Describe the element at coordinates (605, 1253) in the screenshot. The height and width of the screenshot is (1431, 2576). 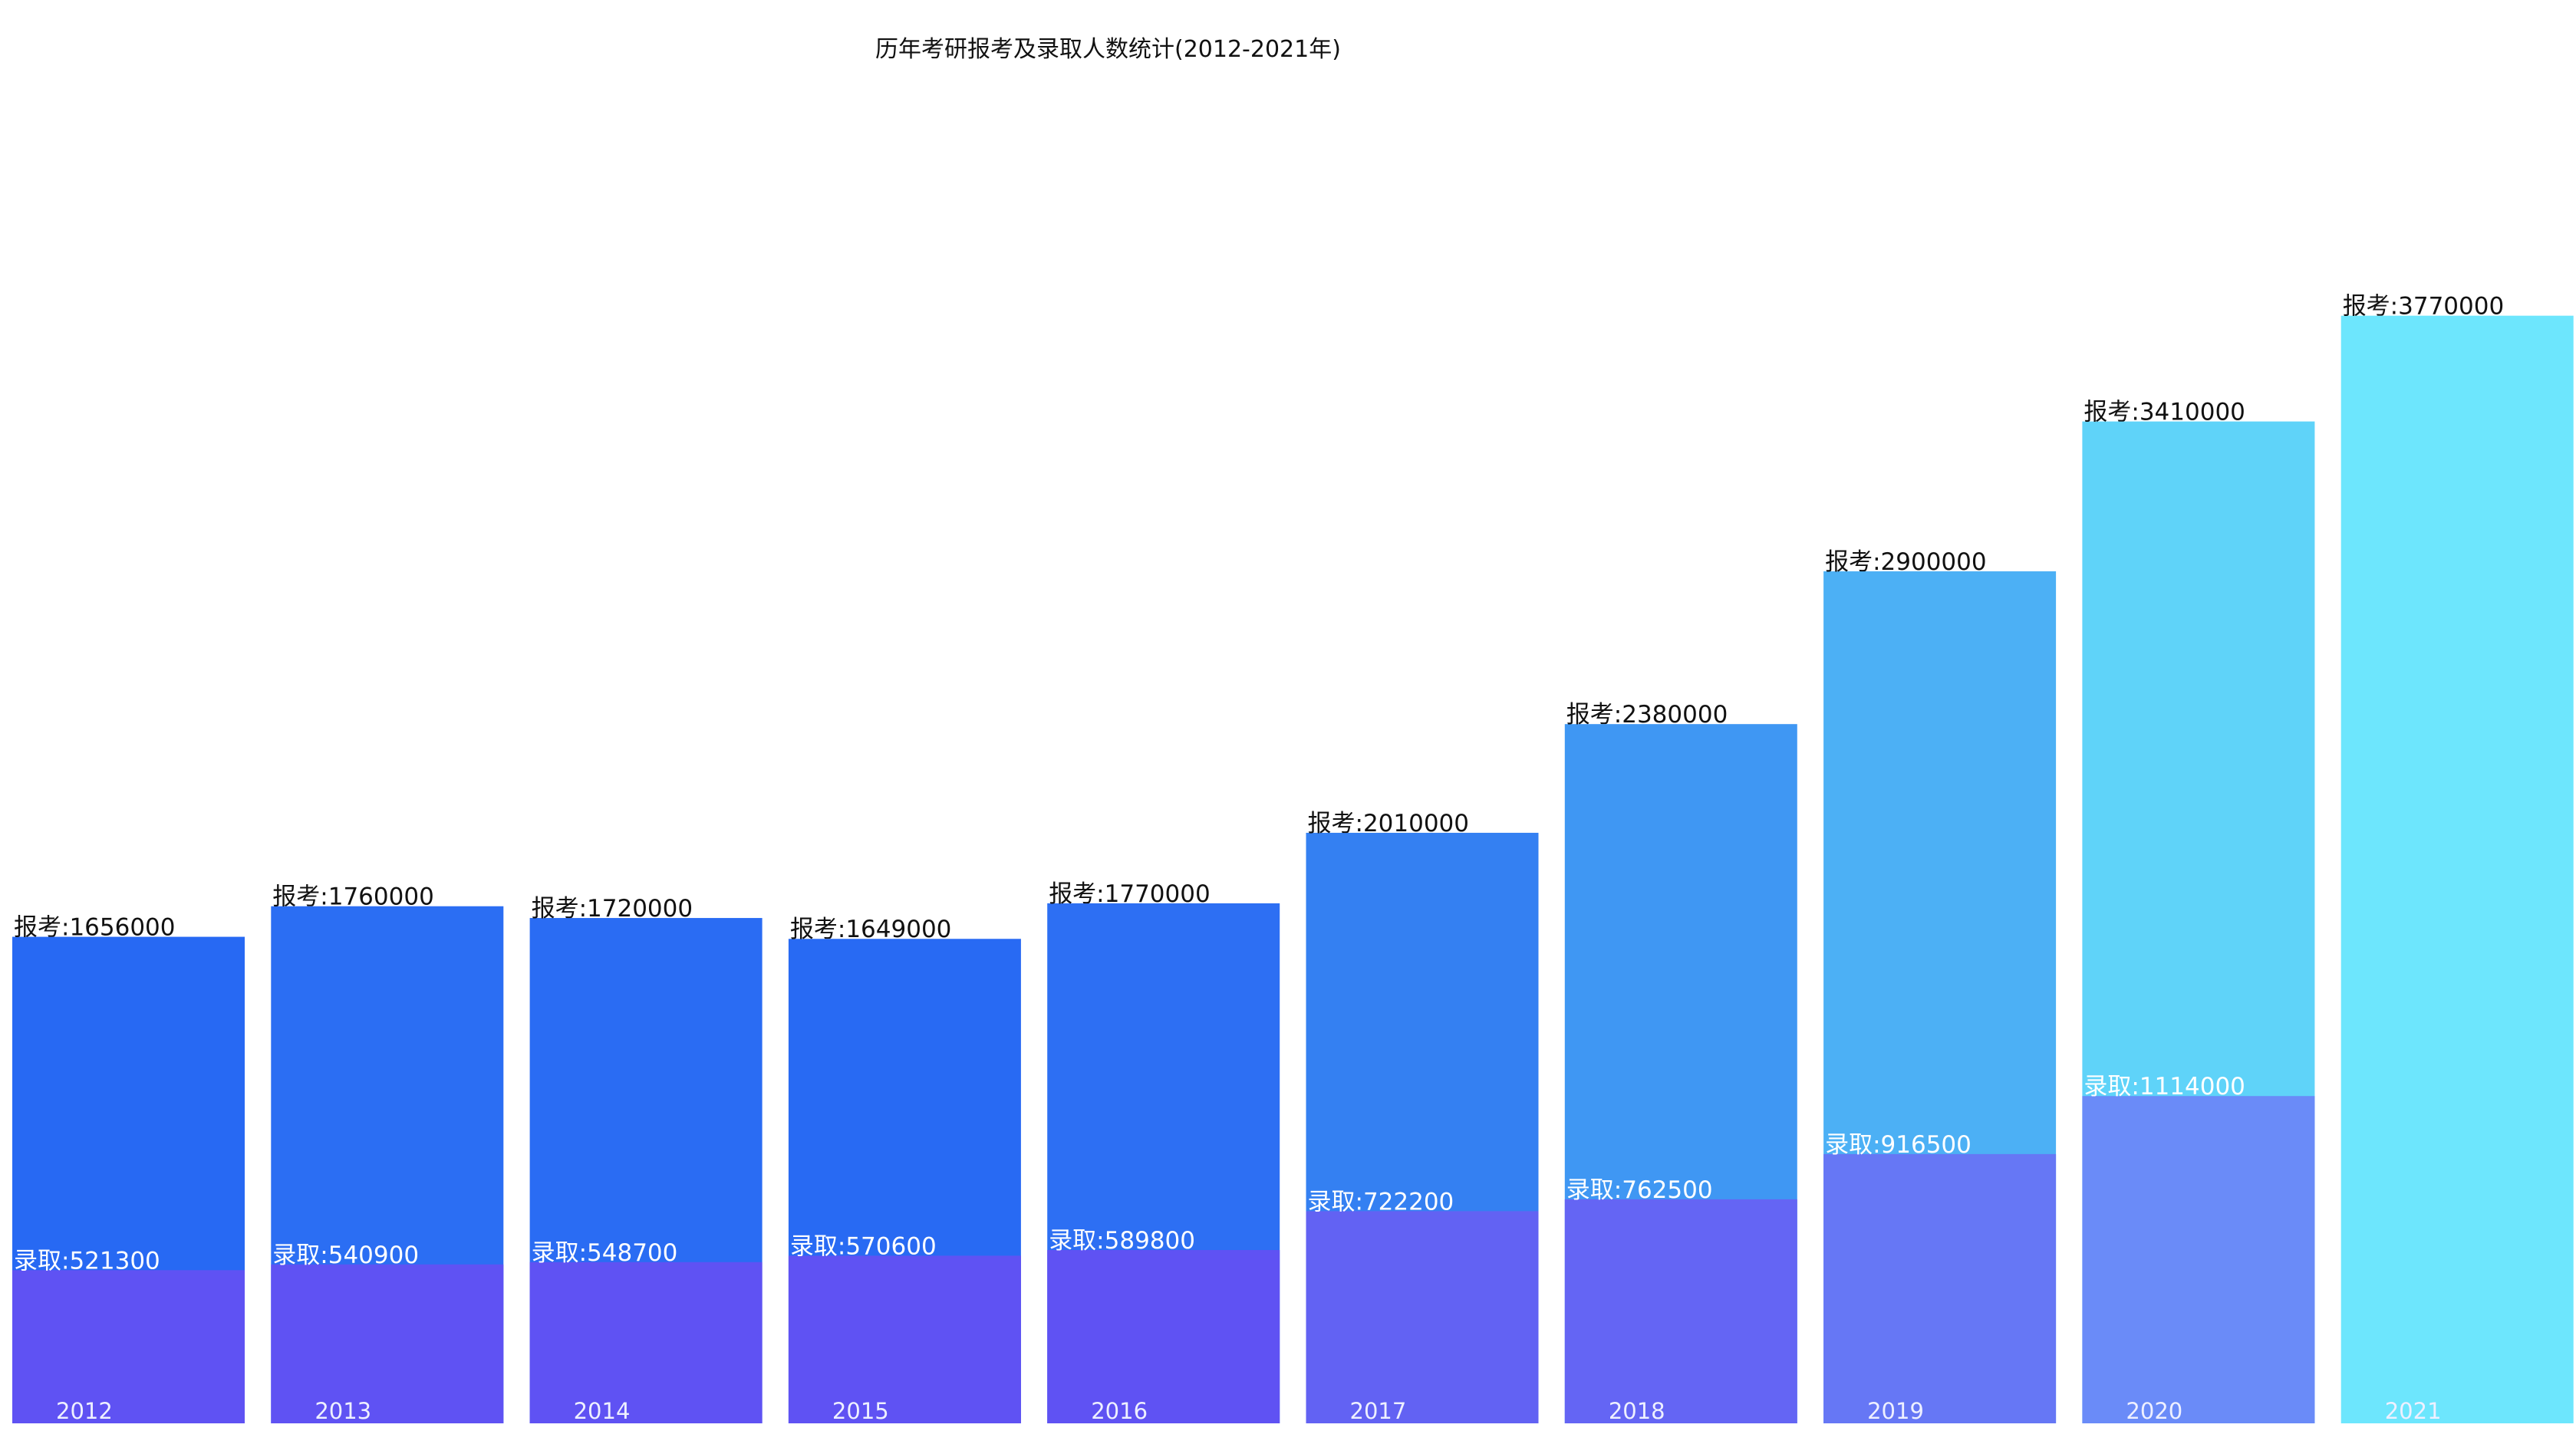
I see `label-admit-2014: 录取:548700` at that location.